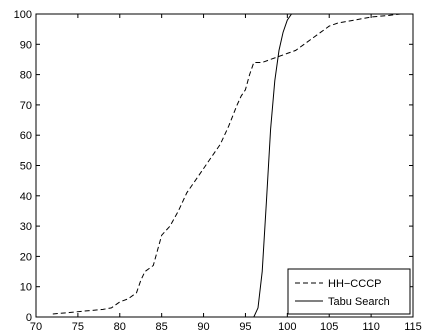  Describe the element at coordinates (329, 327) in the screenshot. I see `x-tick-label-7: 105` at that location.